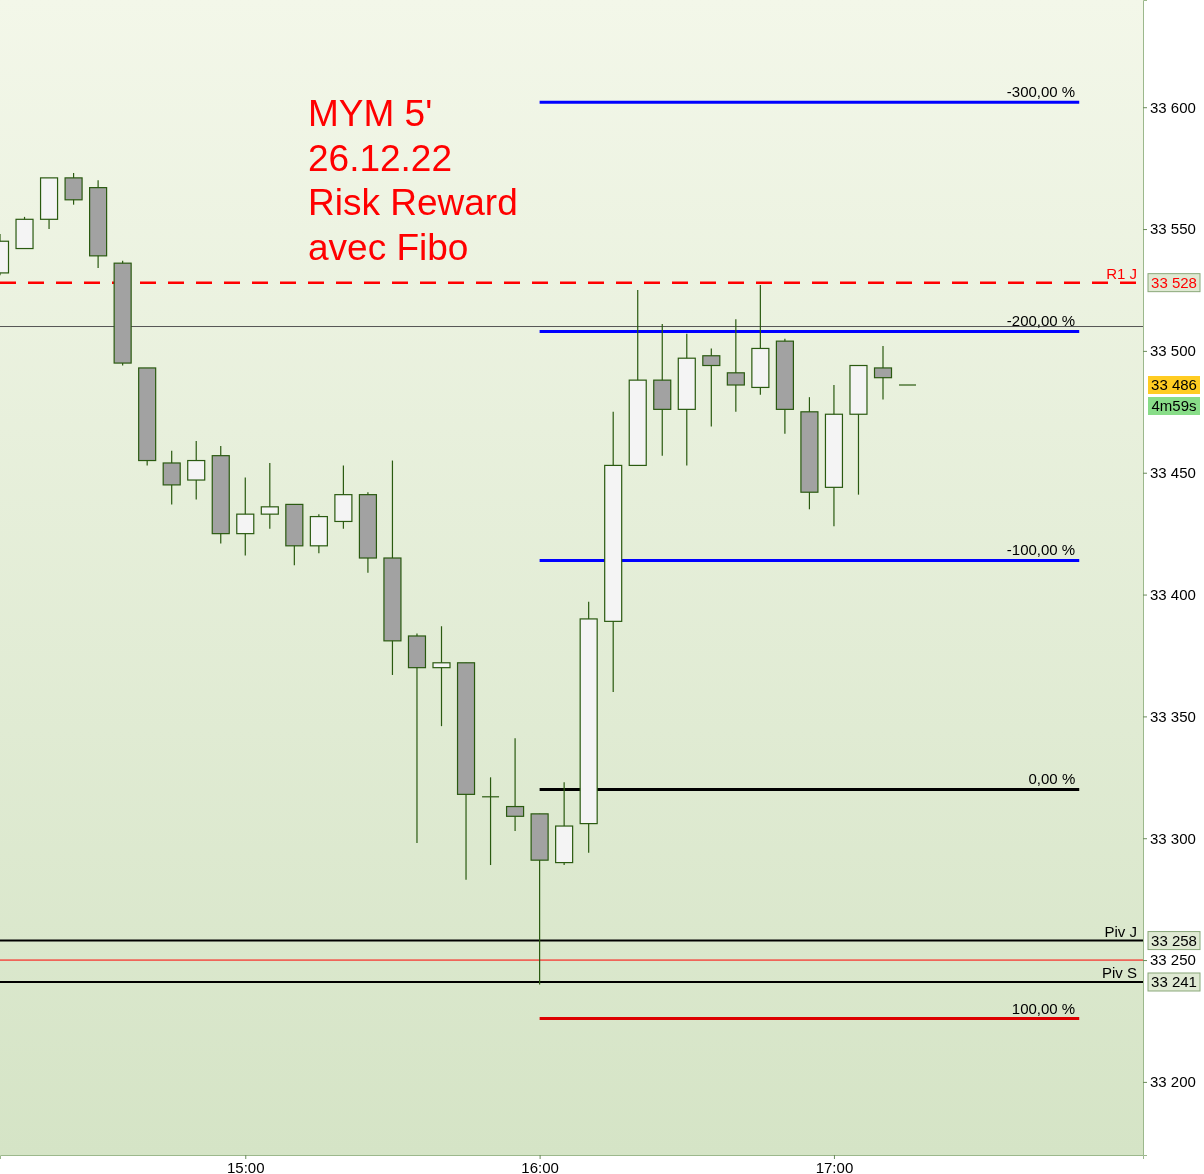  I want to click on y-tick-label: 33 600, so click(1173, 107).